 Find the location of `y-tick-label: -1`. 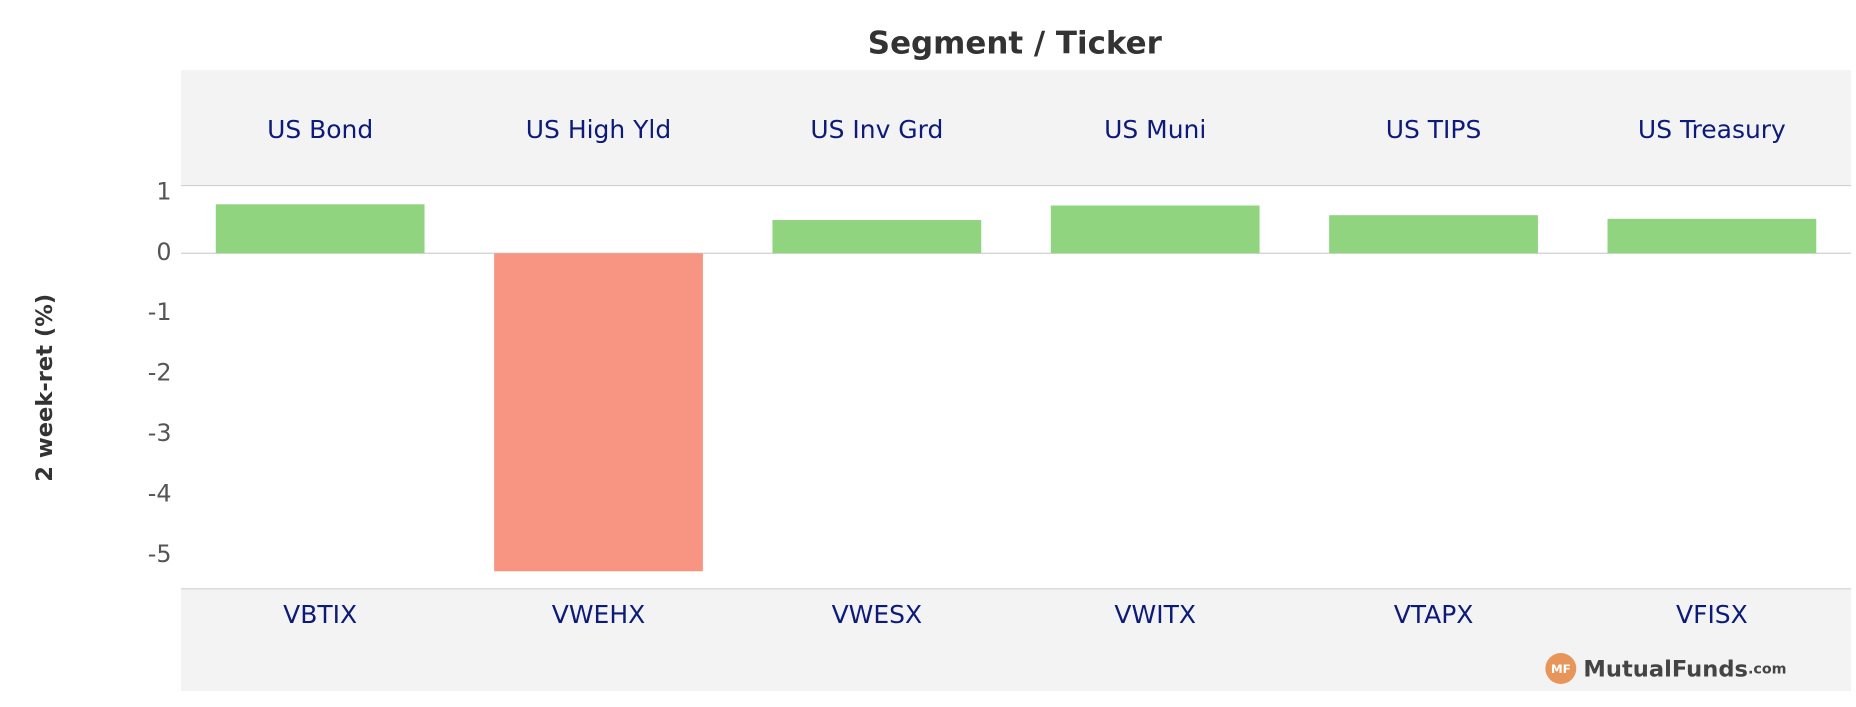

y-tick-label: -1 is located at coordinates (160, 312).